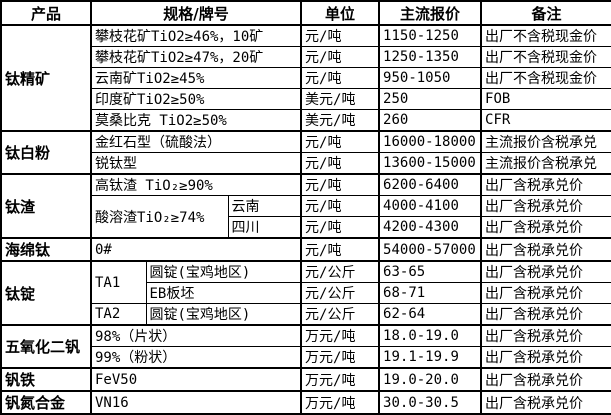  What do you see at coordinates (195, 141) in the screenshot?
I see `spec-cell: 金红石型（硫酸法）` at bounding box center [195, 141].